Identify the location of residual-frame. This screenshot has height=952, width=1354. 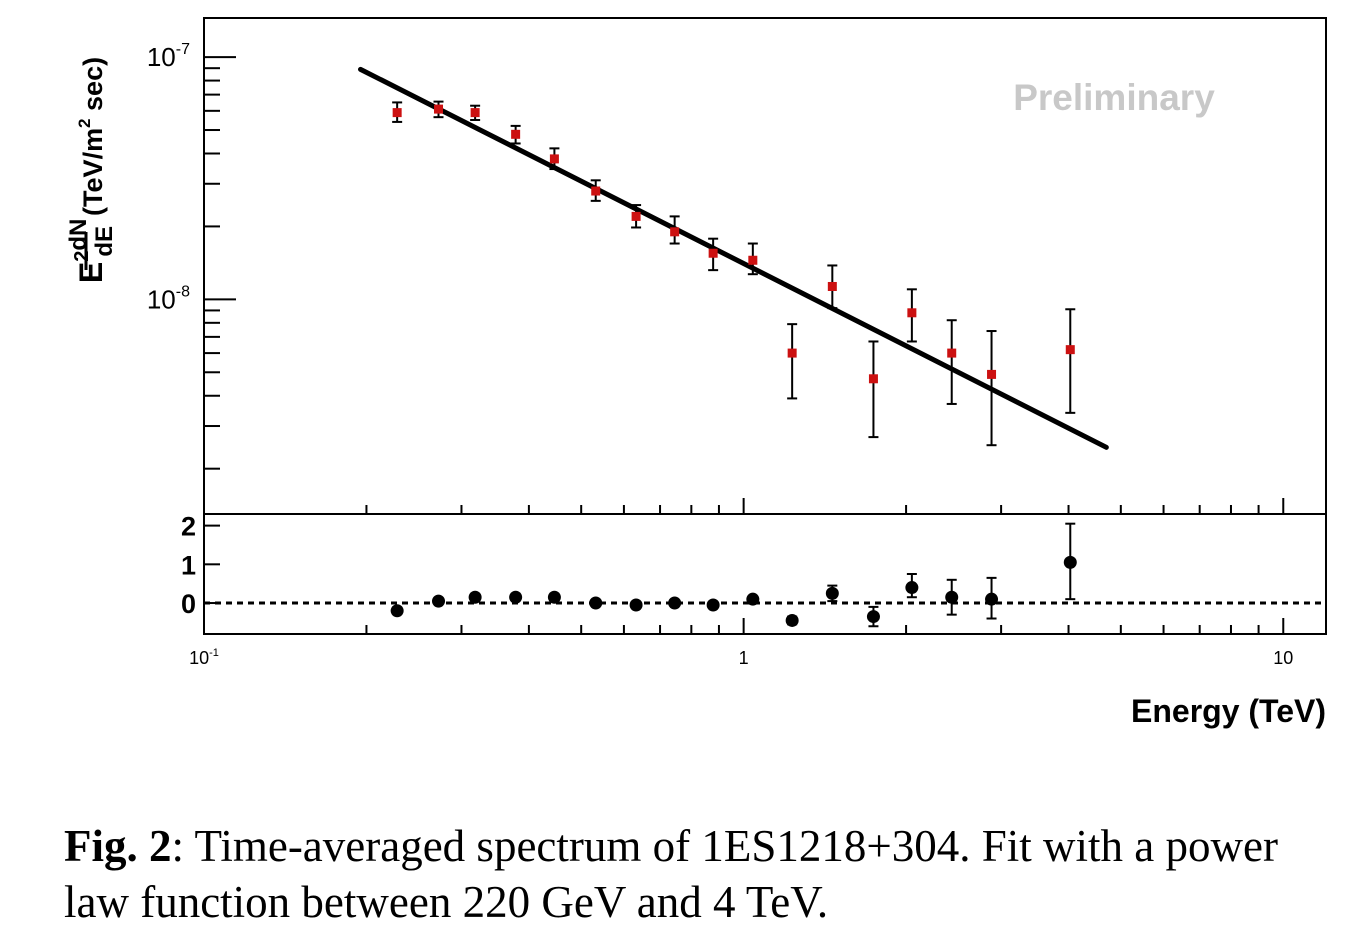
(765, 574).